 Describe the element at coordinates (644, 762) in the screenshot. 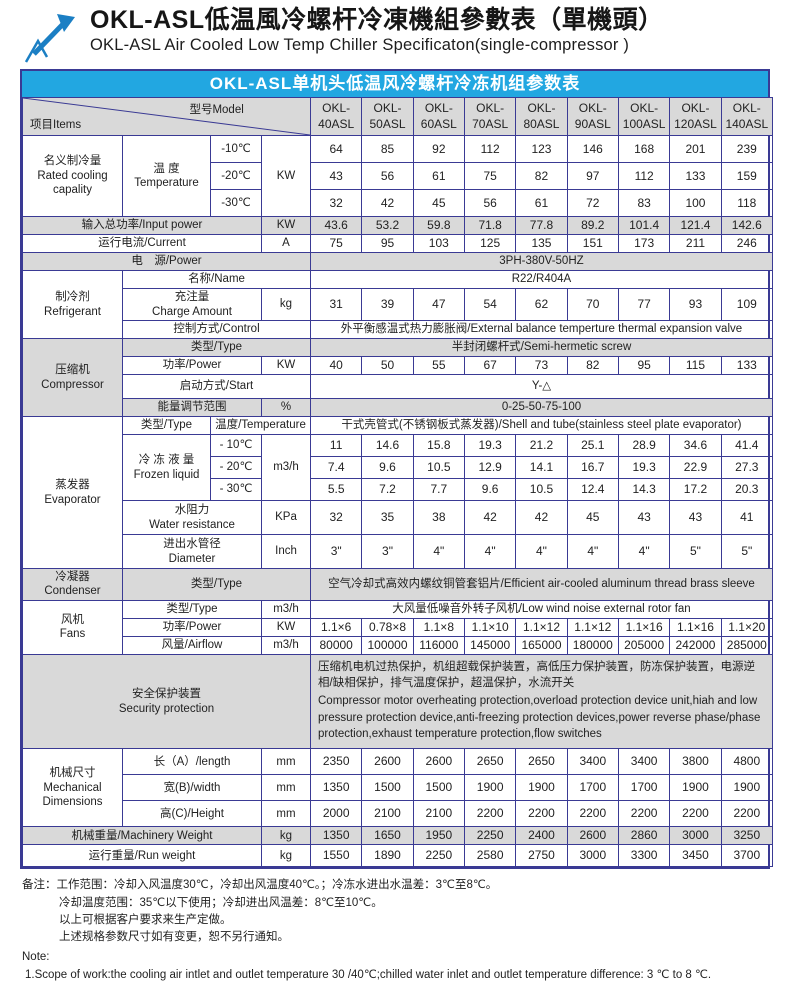

I see `value-cell: 3400` at that location.